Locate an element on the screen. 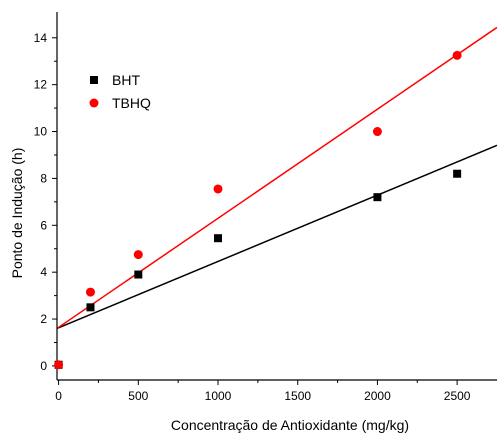 The image size is (497, 436). y-tick-label: 14 is located at coordinates (41, 38).